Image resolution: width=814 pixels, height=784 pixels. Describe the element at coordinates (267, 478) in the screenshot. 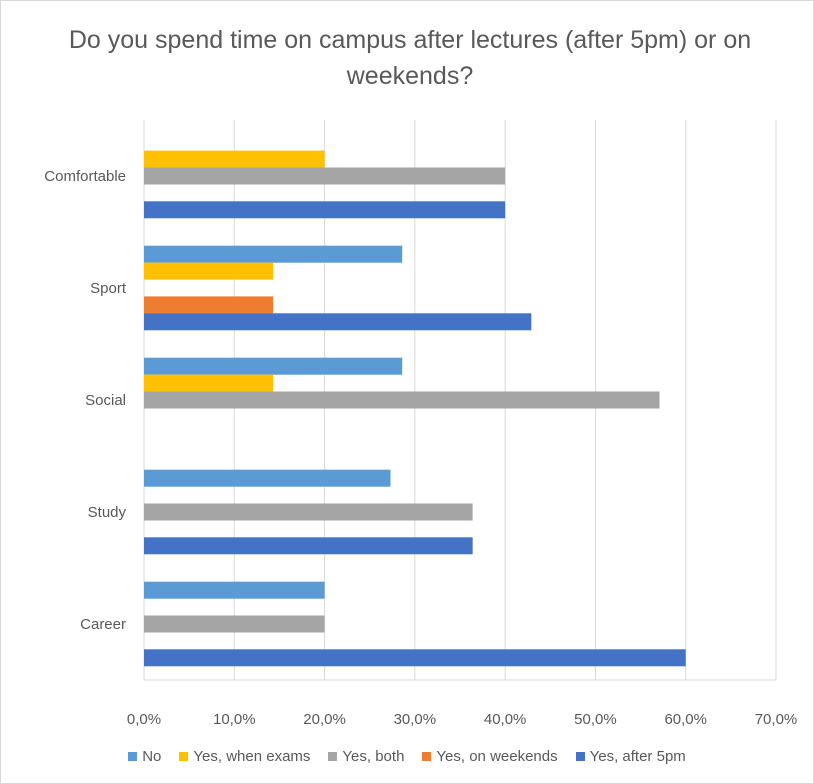

I see `bar-study-no` at that location.